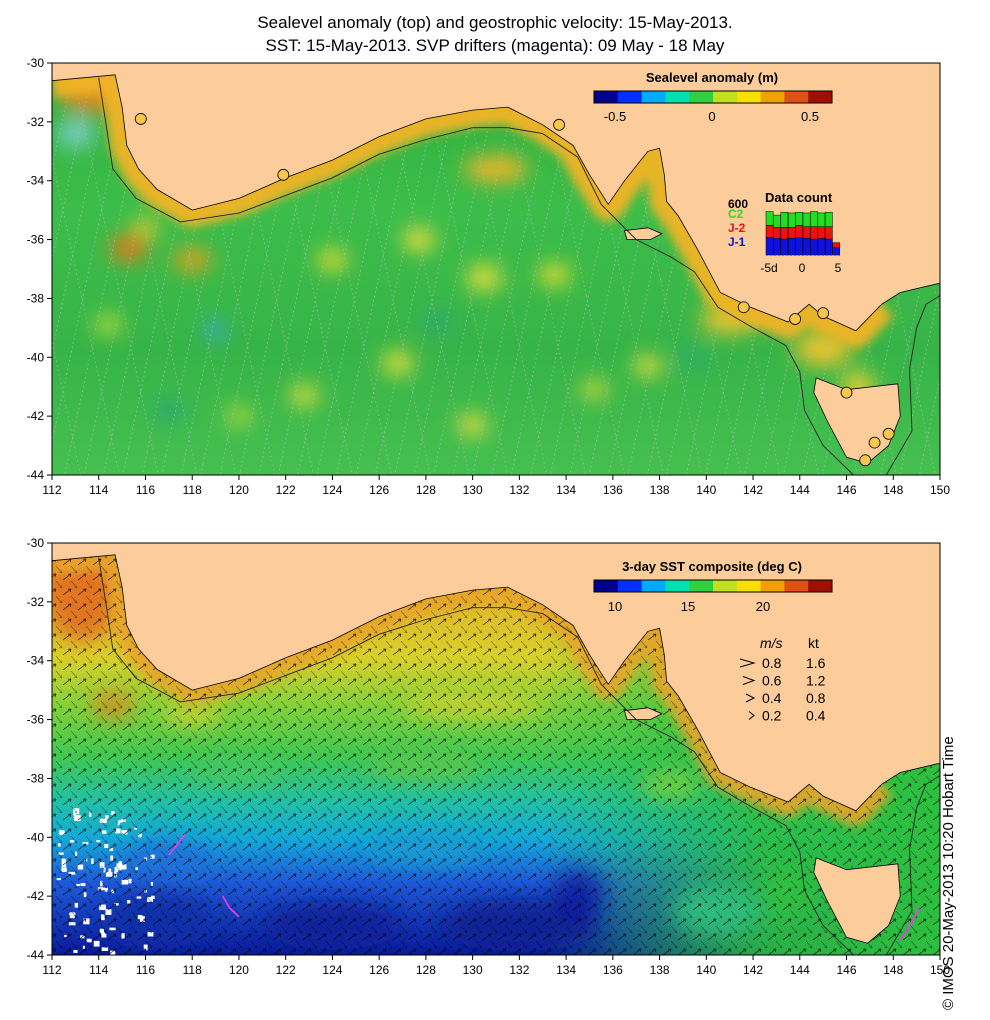 This screenshot has width=990, height=1020. Describe the element at coordinates (940, 490) in the screenshot. I see `lon-tick-label: 150` at that location.